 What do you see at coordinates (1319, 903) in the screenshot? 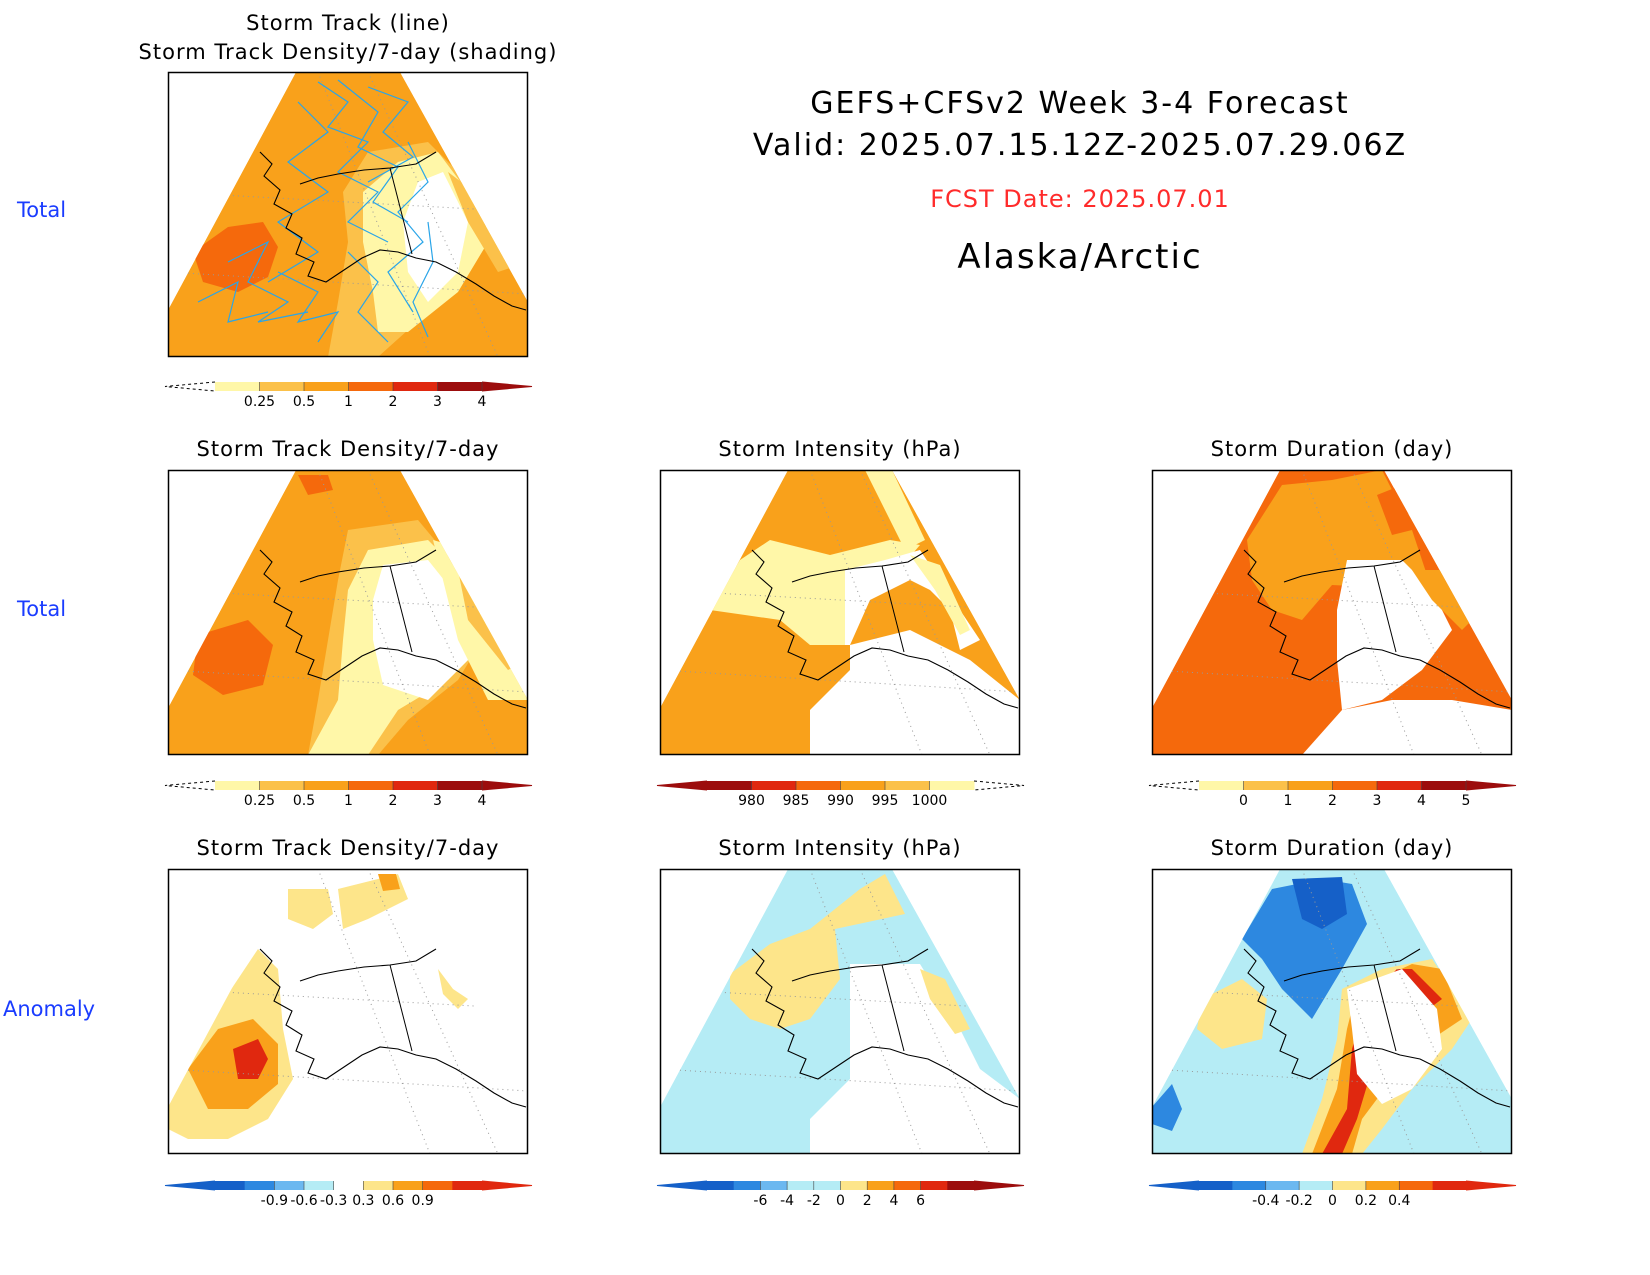
I see `anom-negative-max` at bounding box center [1319, 903].